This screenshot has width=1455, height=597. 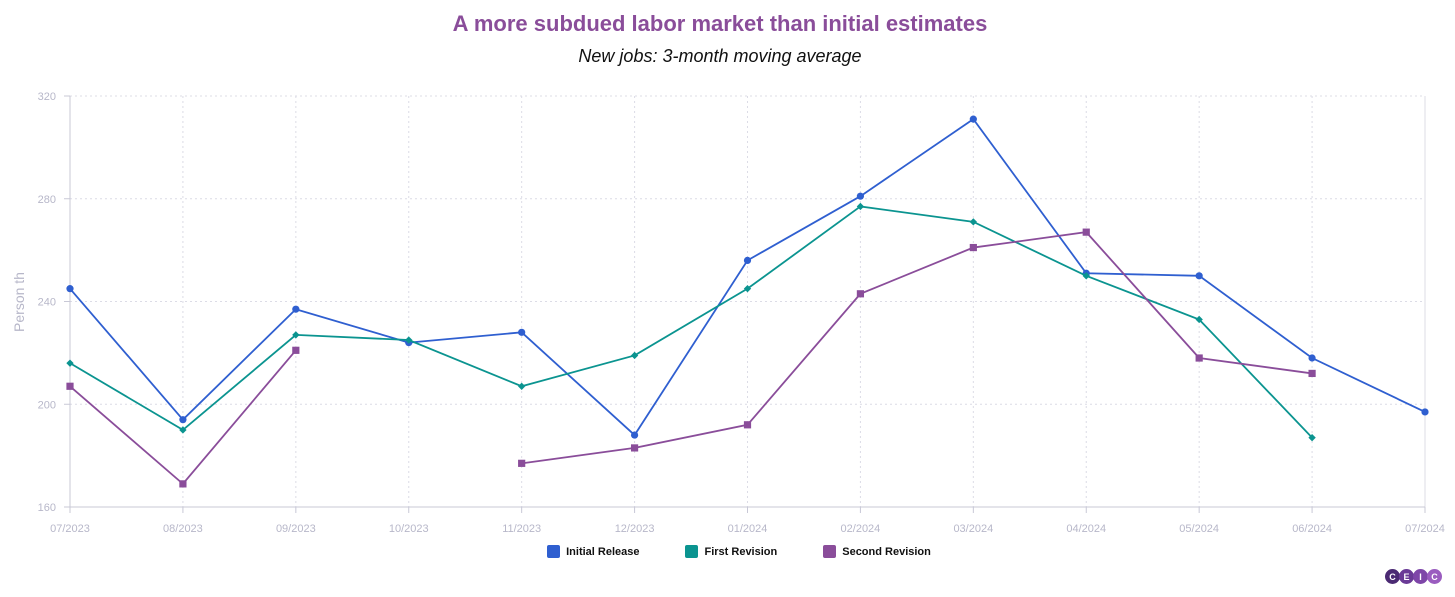 I want to click on x-tick-label: 09/2023, so click(x=296, y=529).